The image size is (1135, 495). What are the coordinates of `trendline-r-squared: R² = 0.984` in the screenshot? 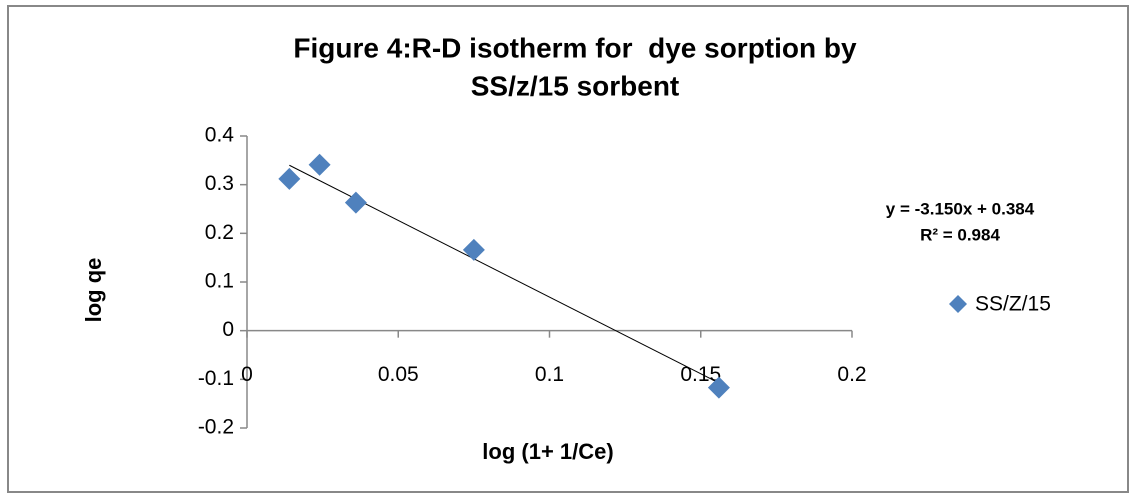 It's located at (960, 234).